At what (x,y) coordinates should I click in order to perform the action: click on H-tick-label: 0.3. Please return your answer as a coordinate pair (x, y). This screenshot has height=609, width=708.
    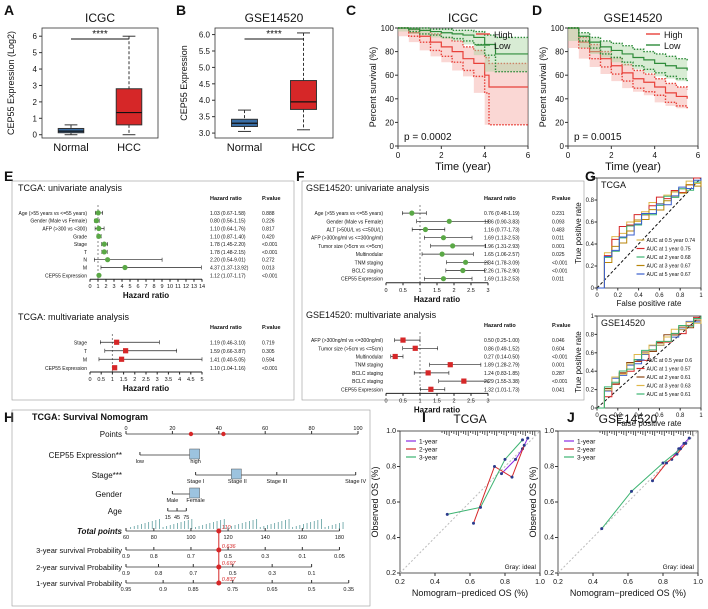
    Looking at the image, I should click on (265, 557).